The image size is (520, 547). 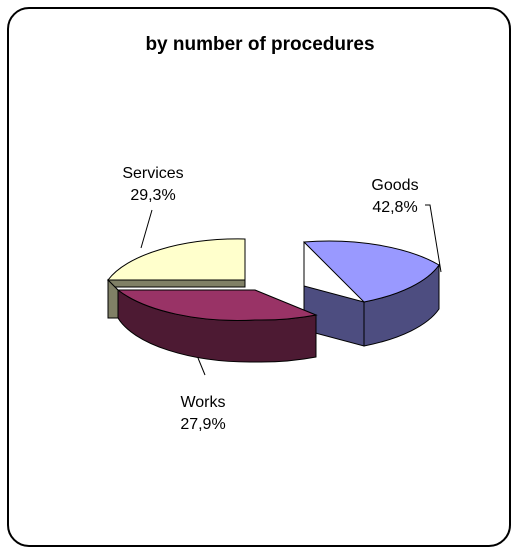 I want to click on leader-services, so click(x=146, y=229).